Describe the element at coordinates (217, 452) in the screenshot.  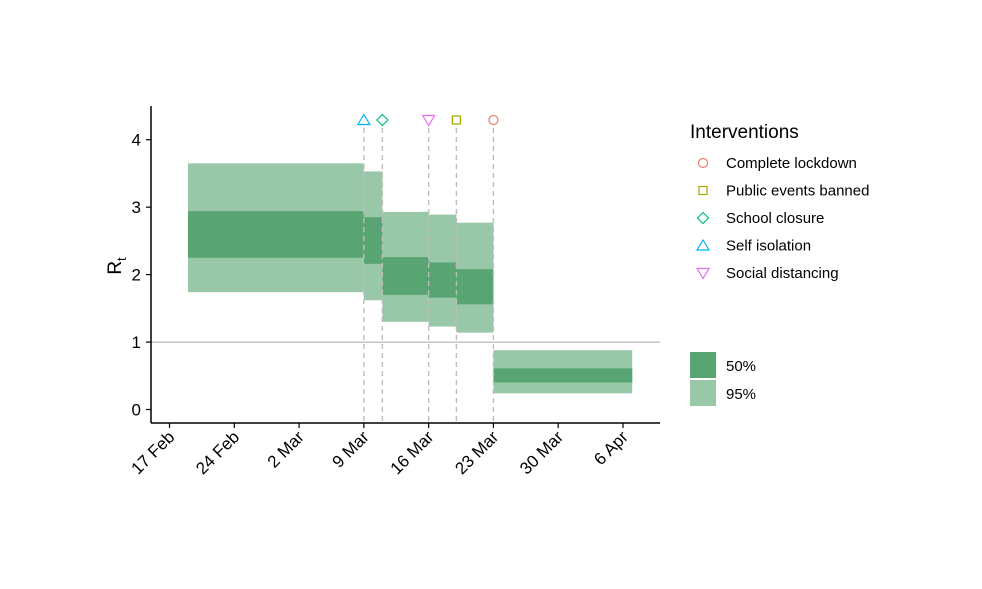
I see `x-tick-label: 24 Feb` at that location.